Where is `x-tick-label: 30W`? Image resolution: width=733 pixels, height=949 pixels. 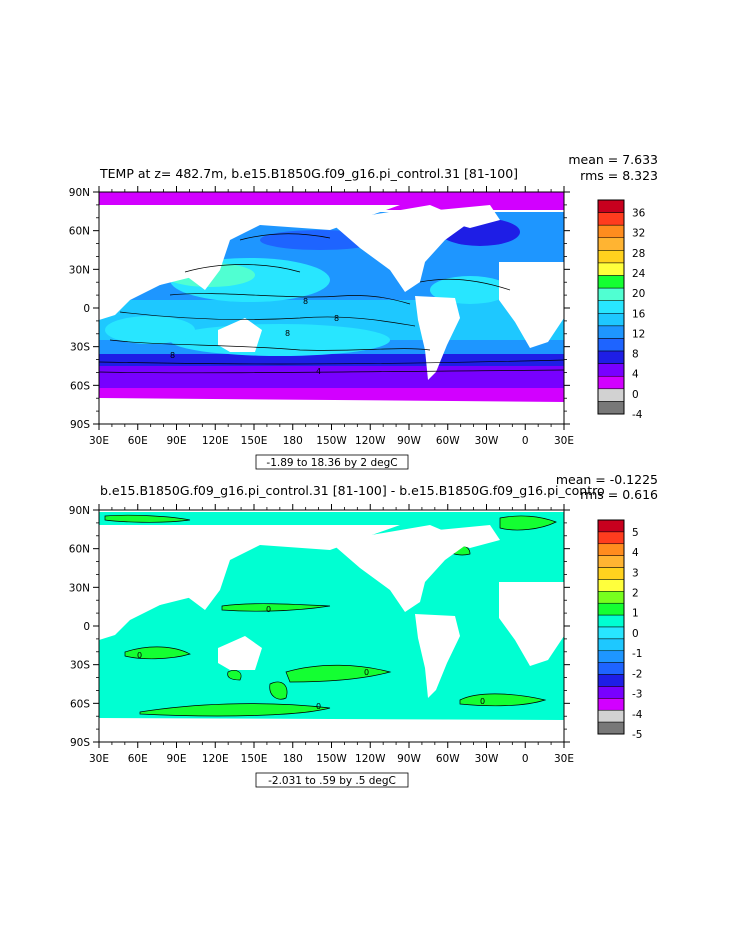 x-tick-label: 30W is located at coordinates (487, 759).